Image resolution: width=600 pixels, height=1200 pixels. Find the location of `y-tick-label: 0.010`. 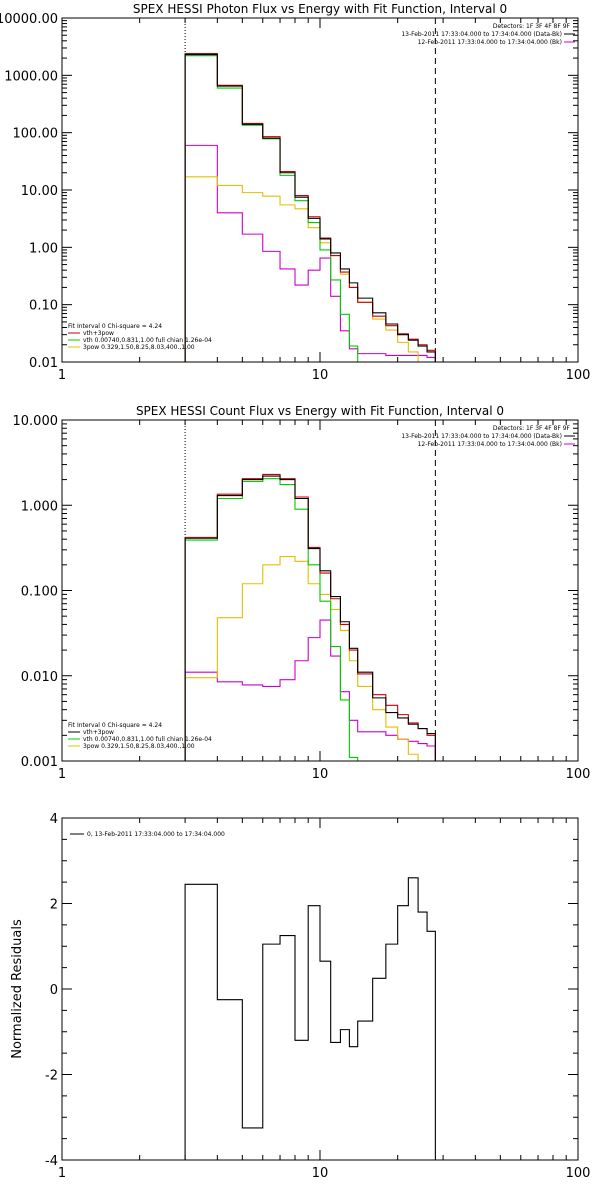

y-tick-label: 0.010 is located at coordinates (39, 677).